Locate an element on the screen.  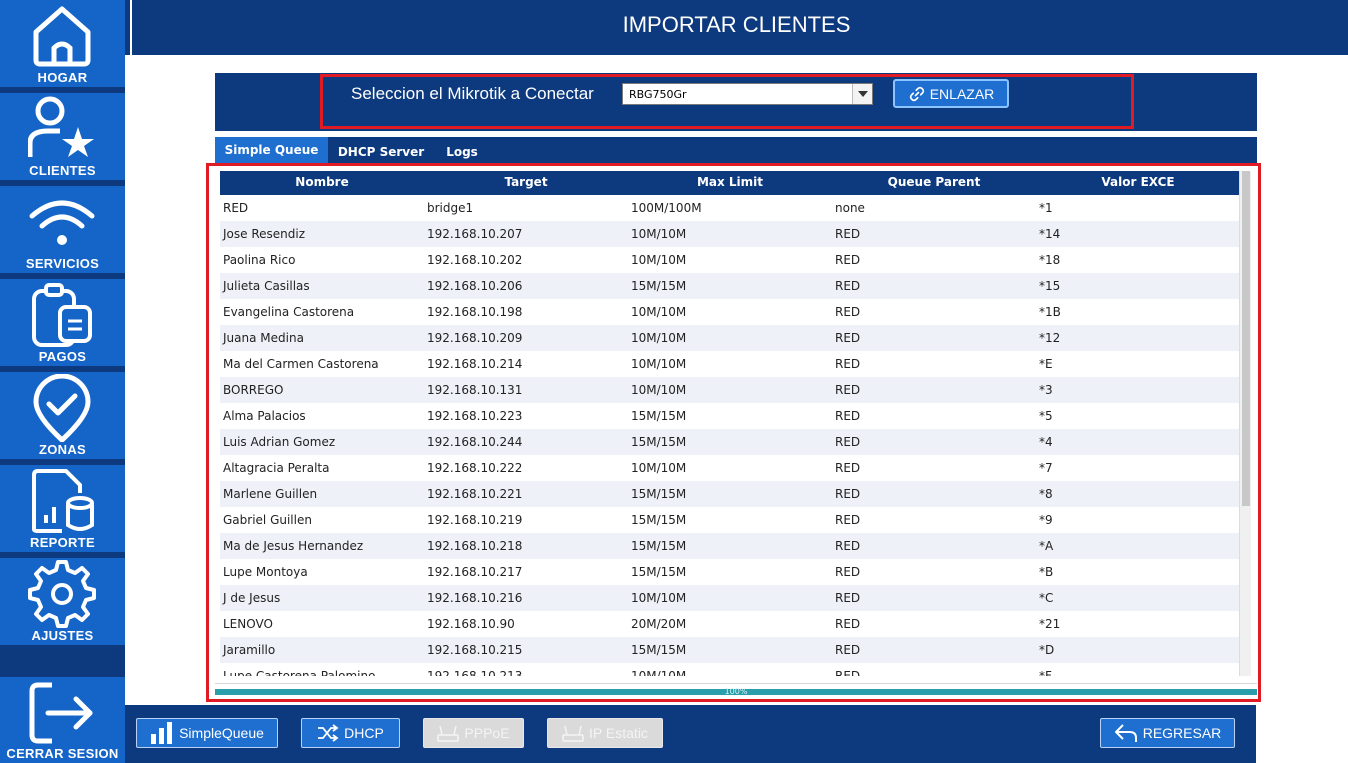
cell-nombre: Paolina Rico is located at coordinates (259, 260).